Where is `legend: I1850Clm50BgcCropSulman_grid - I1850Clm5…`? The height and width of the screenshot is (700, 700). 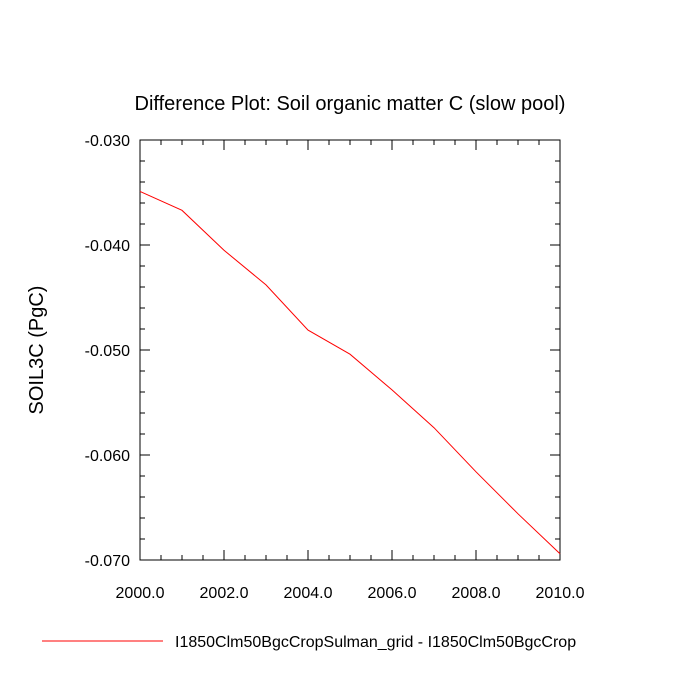 legend: I1850Clm50BgcCropSulman_grid - I1850Clm5… is located at coordinates (309, 642).